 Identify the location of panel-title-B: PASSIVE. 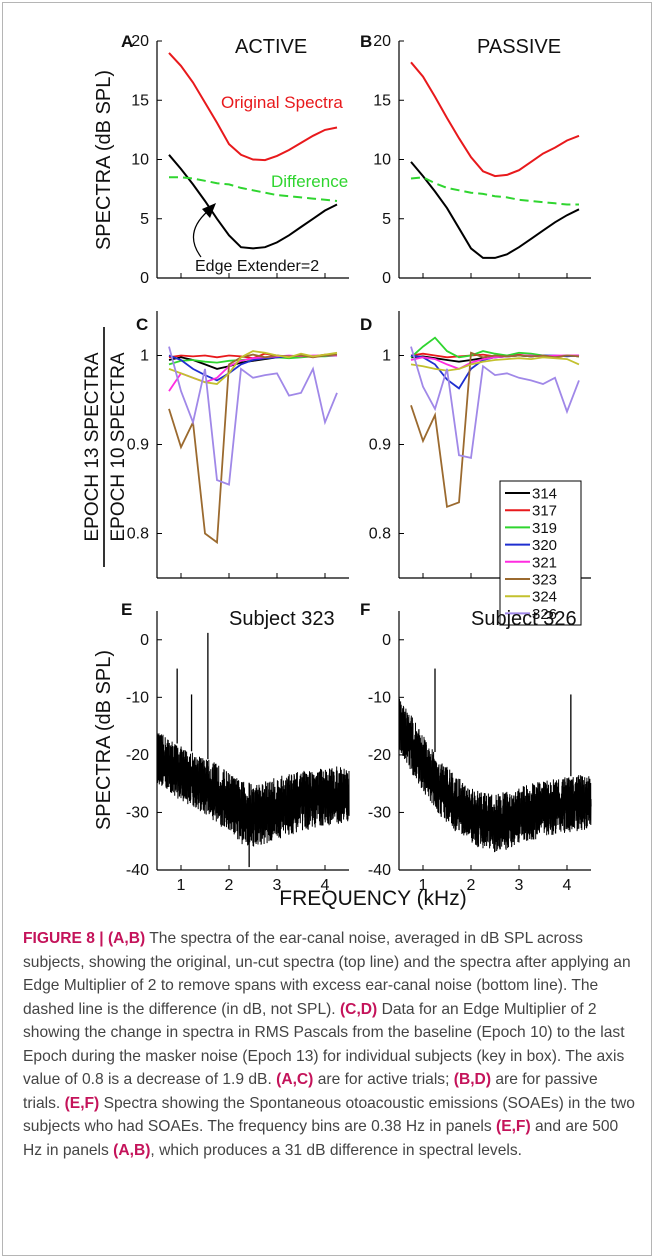
(519, 47).